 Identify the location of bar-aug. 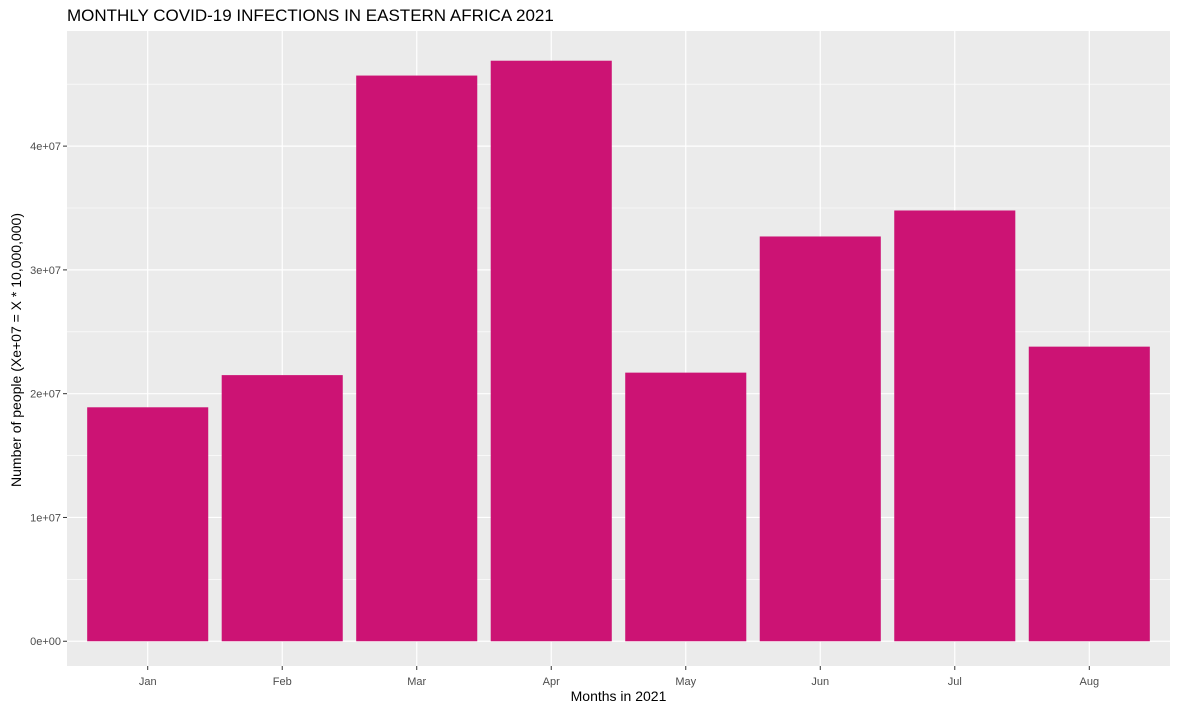
(1089, 494).